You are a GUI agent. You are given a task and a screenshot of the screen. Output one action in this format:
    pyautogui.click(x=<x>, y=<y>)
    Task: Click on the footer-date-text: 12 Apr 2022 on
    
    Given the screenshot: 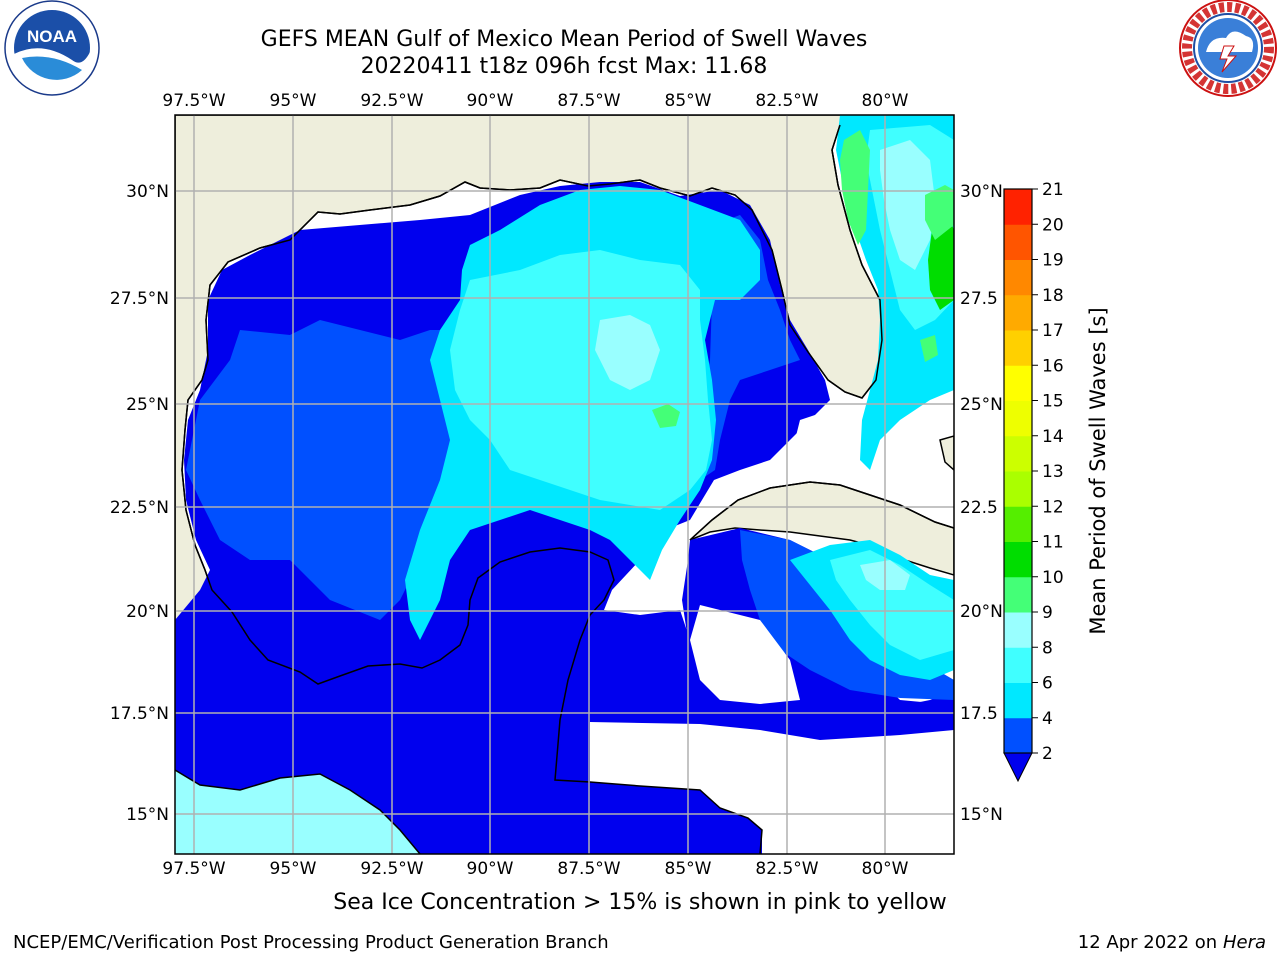 What is the action you would take?
    pyautogui.click(x=1150, y=942)
    